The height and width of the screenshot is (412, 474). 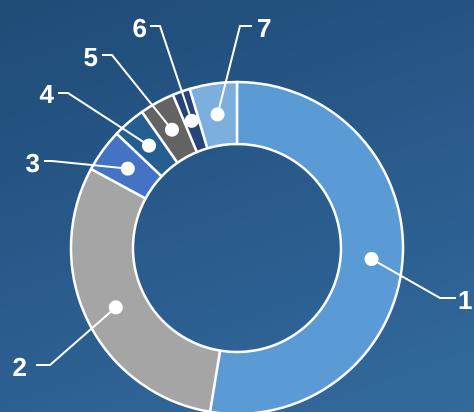 What do you see at coordinates (264, 28) in the screenshot?
I see `slice-label-7: 7` at bounding box center [264, 28].